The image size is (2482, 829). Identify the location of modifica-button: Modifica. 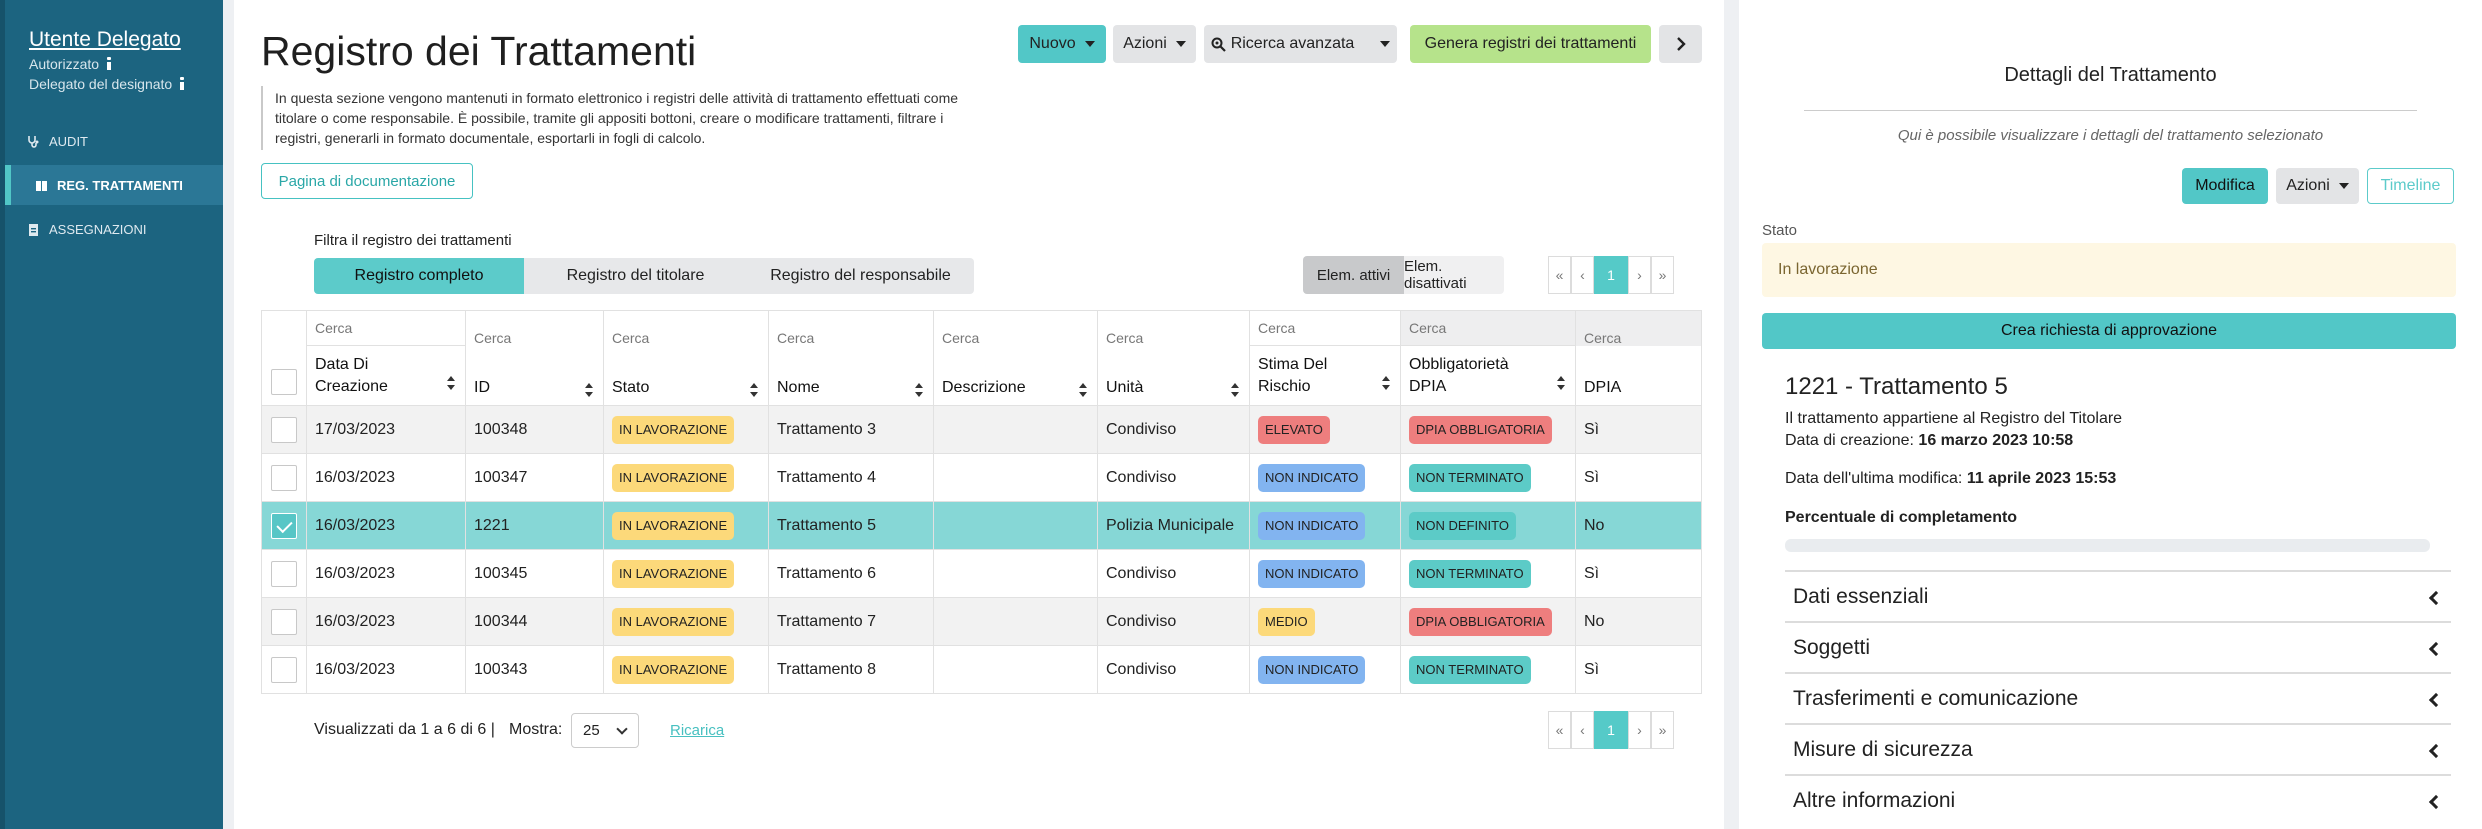
(2225, 186).